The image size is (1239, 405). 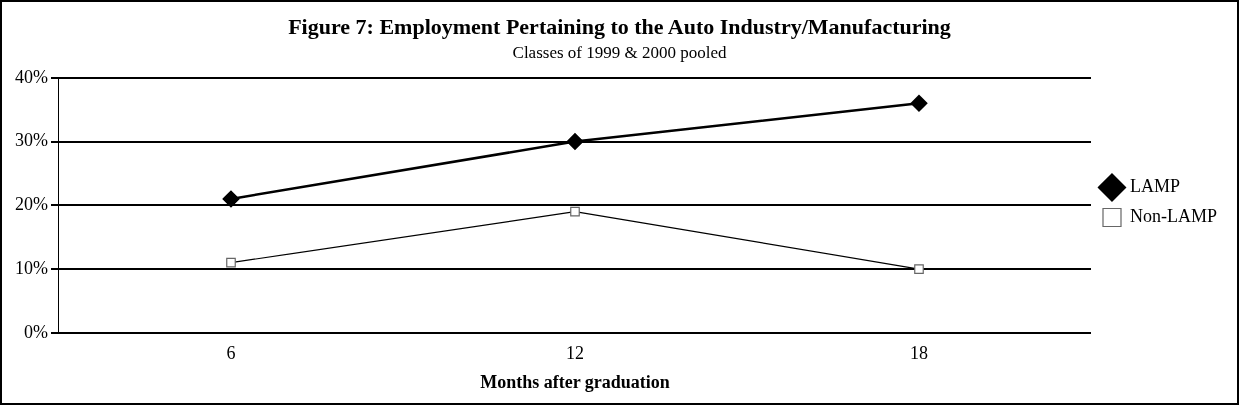 I want to click on y-tick-label: 20%, so click(x=31, y=204).